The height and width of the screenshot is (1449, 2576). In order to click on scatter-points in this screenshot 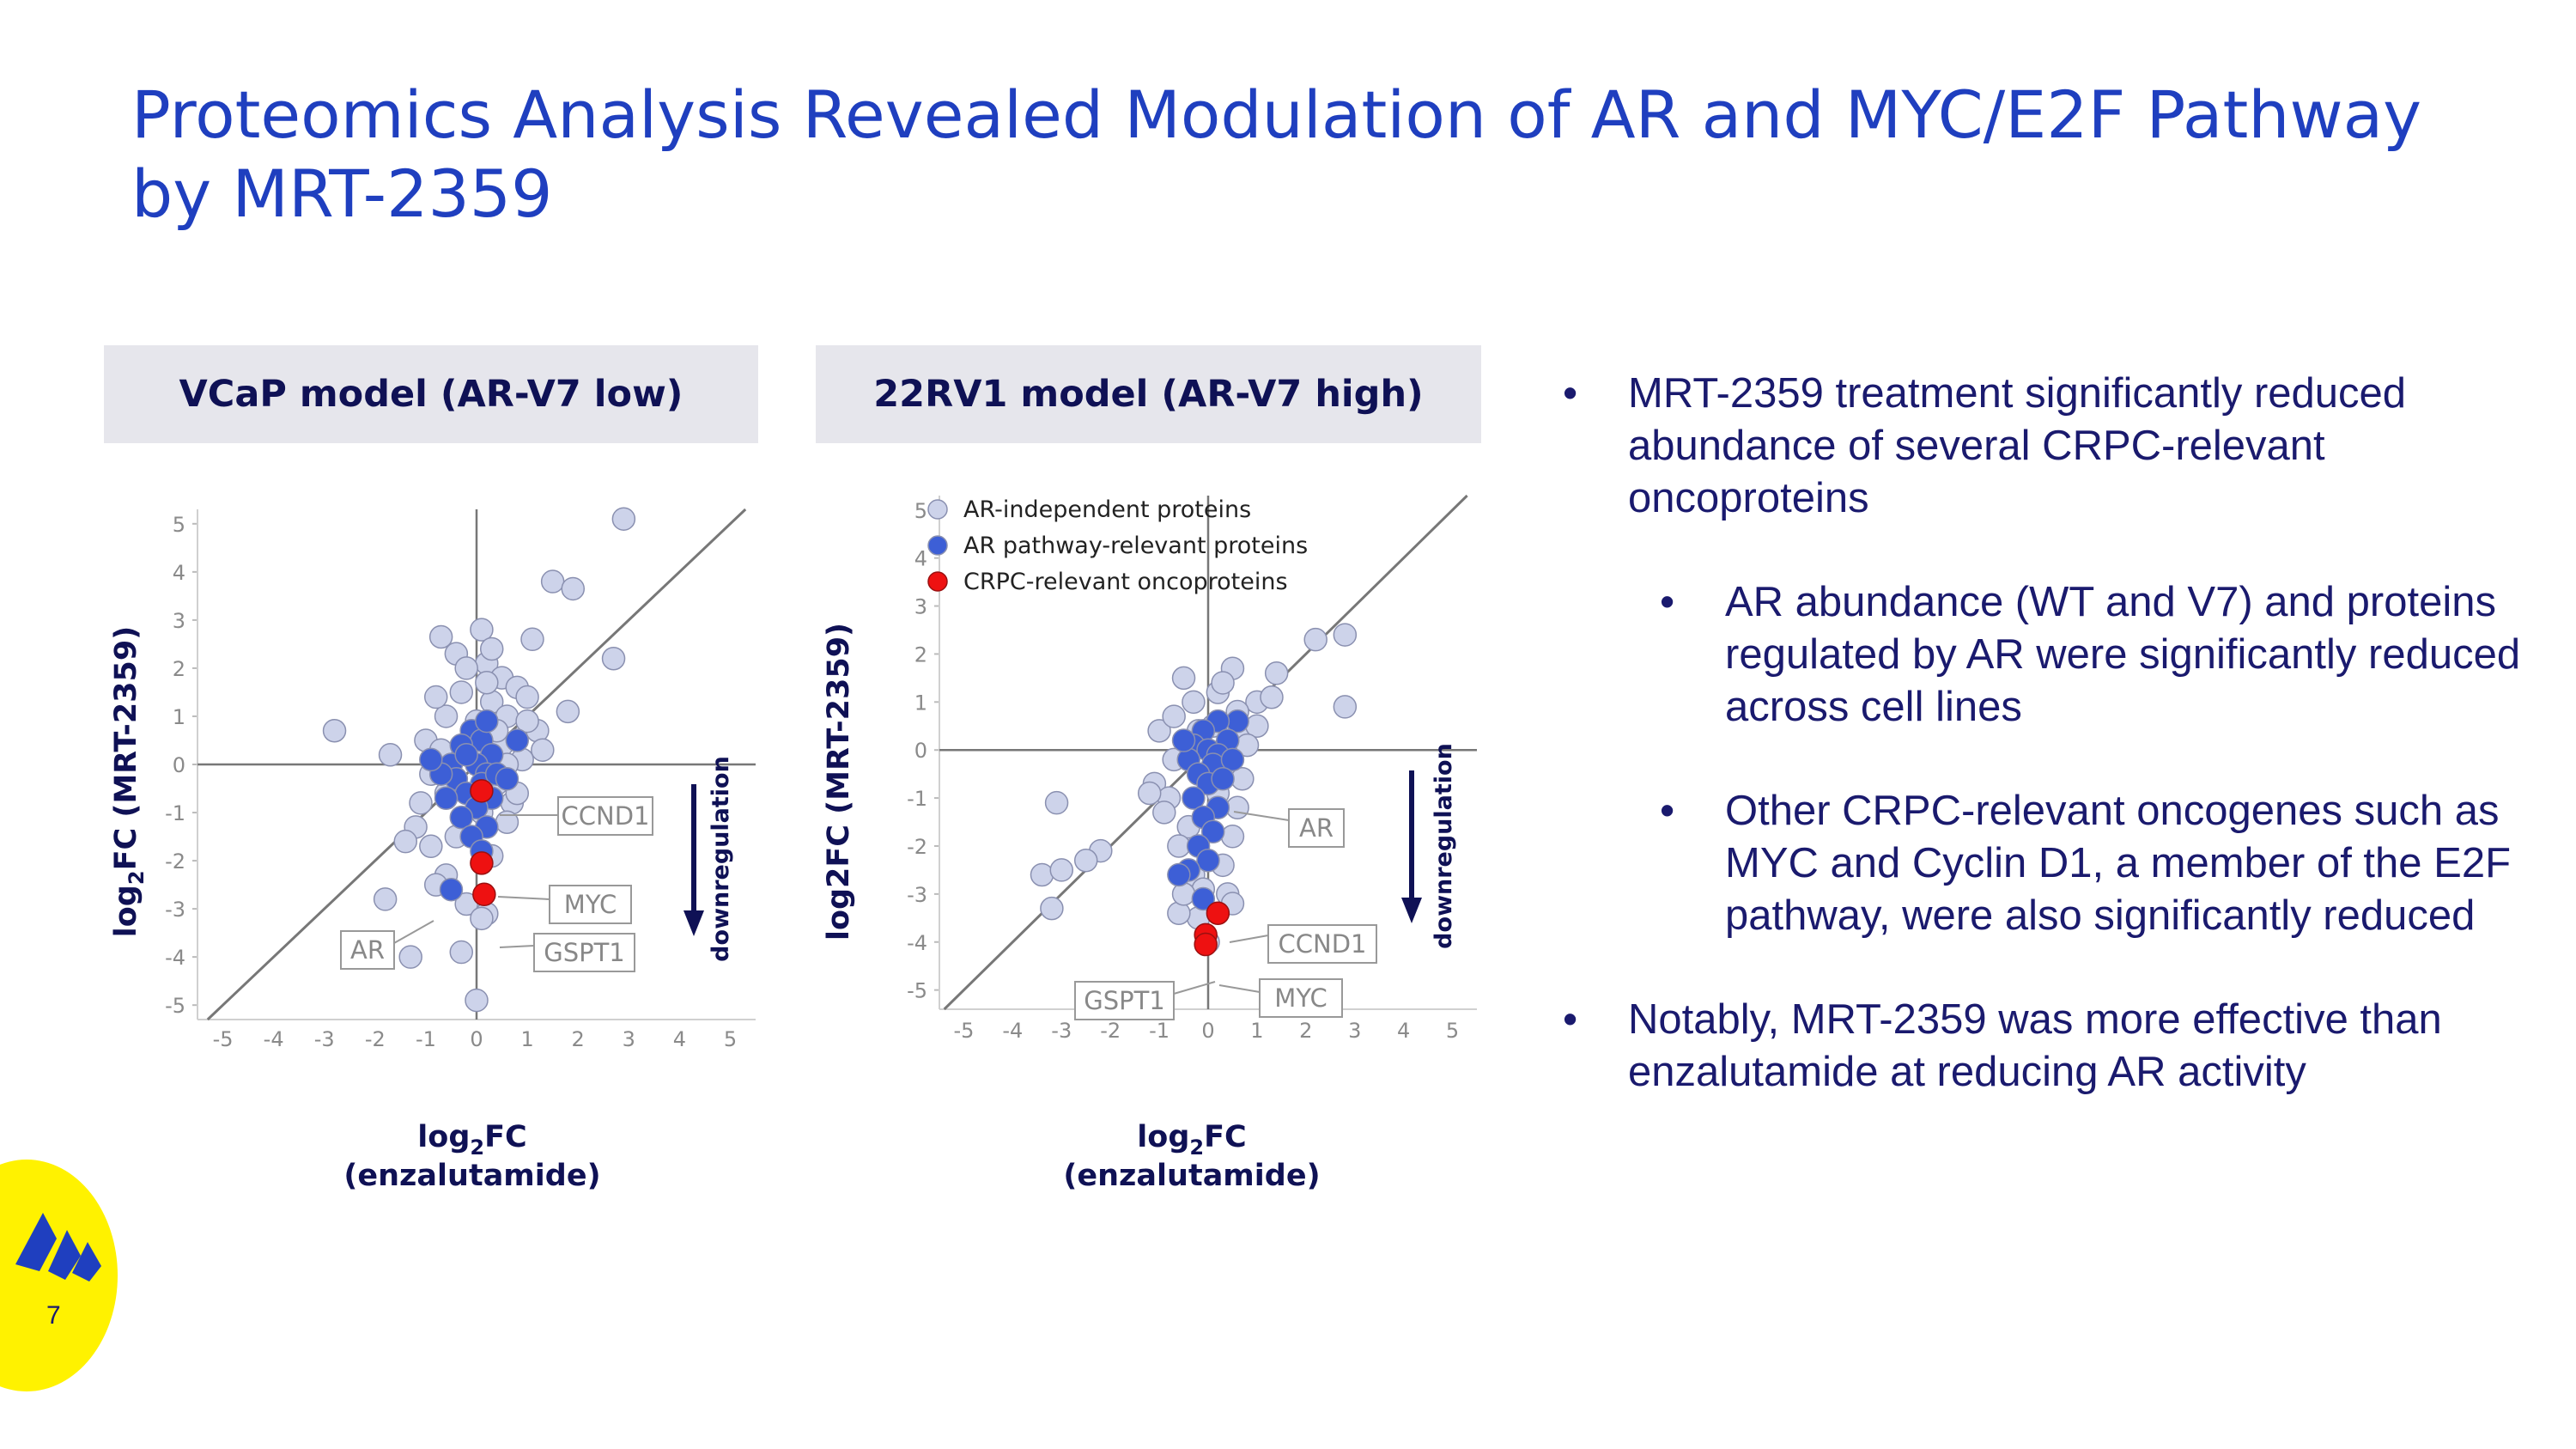, I will do `click(1194, 790)`.